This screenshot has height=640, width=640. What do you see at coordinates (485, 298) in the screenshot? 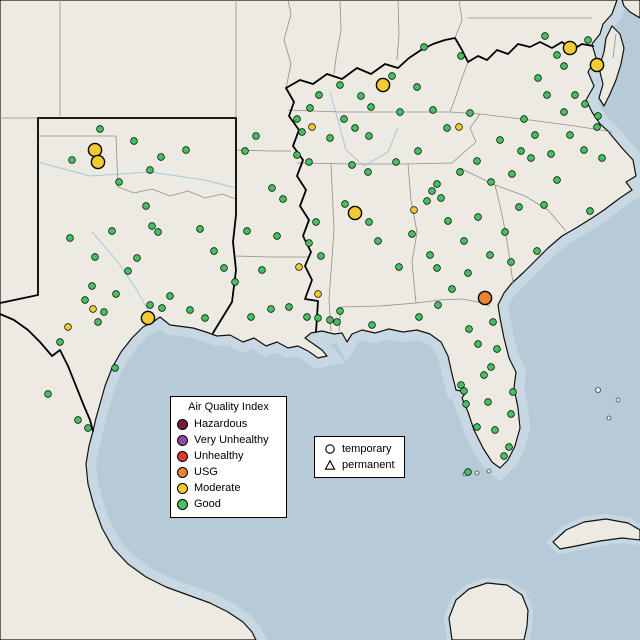
I see `station-marker-usg` at bounding box center [485, 298].